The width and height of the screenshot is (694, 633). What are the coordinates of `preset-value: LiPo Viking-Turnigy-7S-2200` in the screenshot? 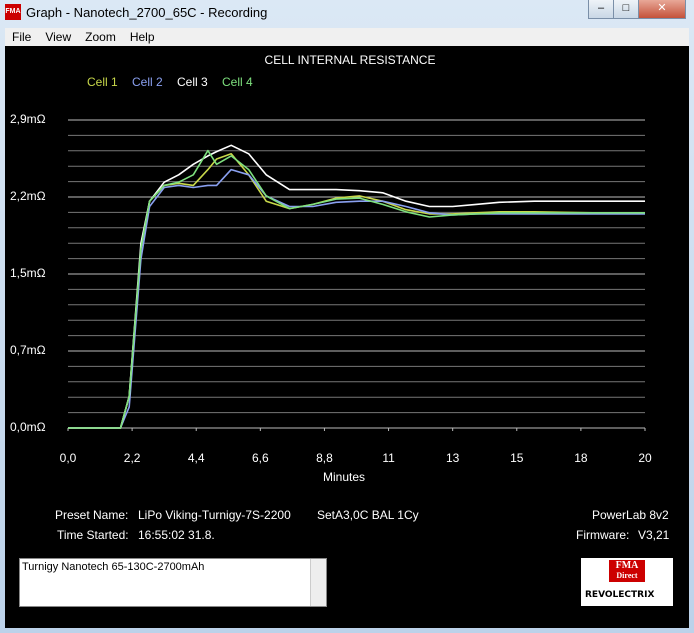 It's located at (214, 515).